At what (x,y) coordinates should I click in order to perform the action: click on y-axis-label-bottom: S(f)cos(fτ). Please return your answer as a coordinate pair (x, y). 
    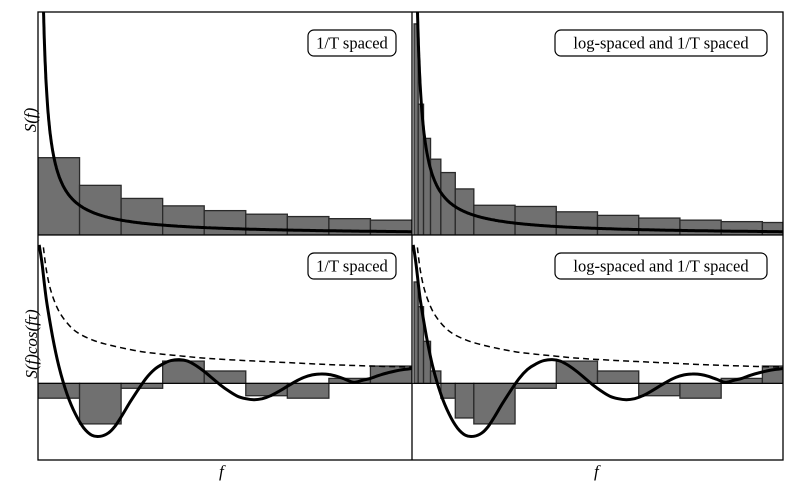
    Looking at the image, I should click on (31, 344).